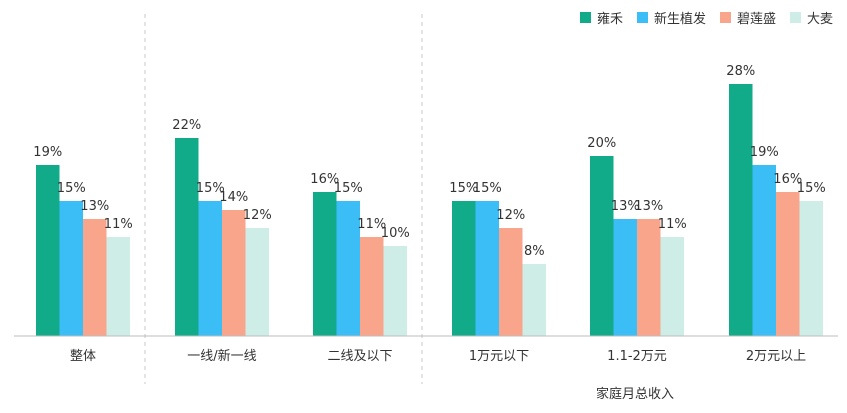 This screenshot has width=847, height=413. What do you see at coordinates (601, 143) in the screenshot?
I see `data-label: 20%` at bounding box center [601, 143].